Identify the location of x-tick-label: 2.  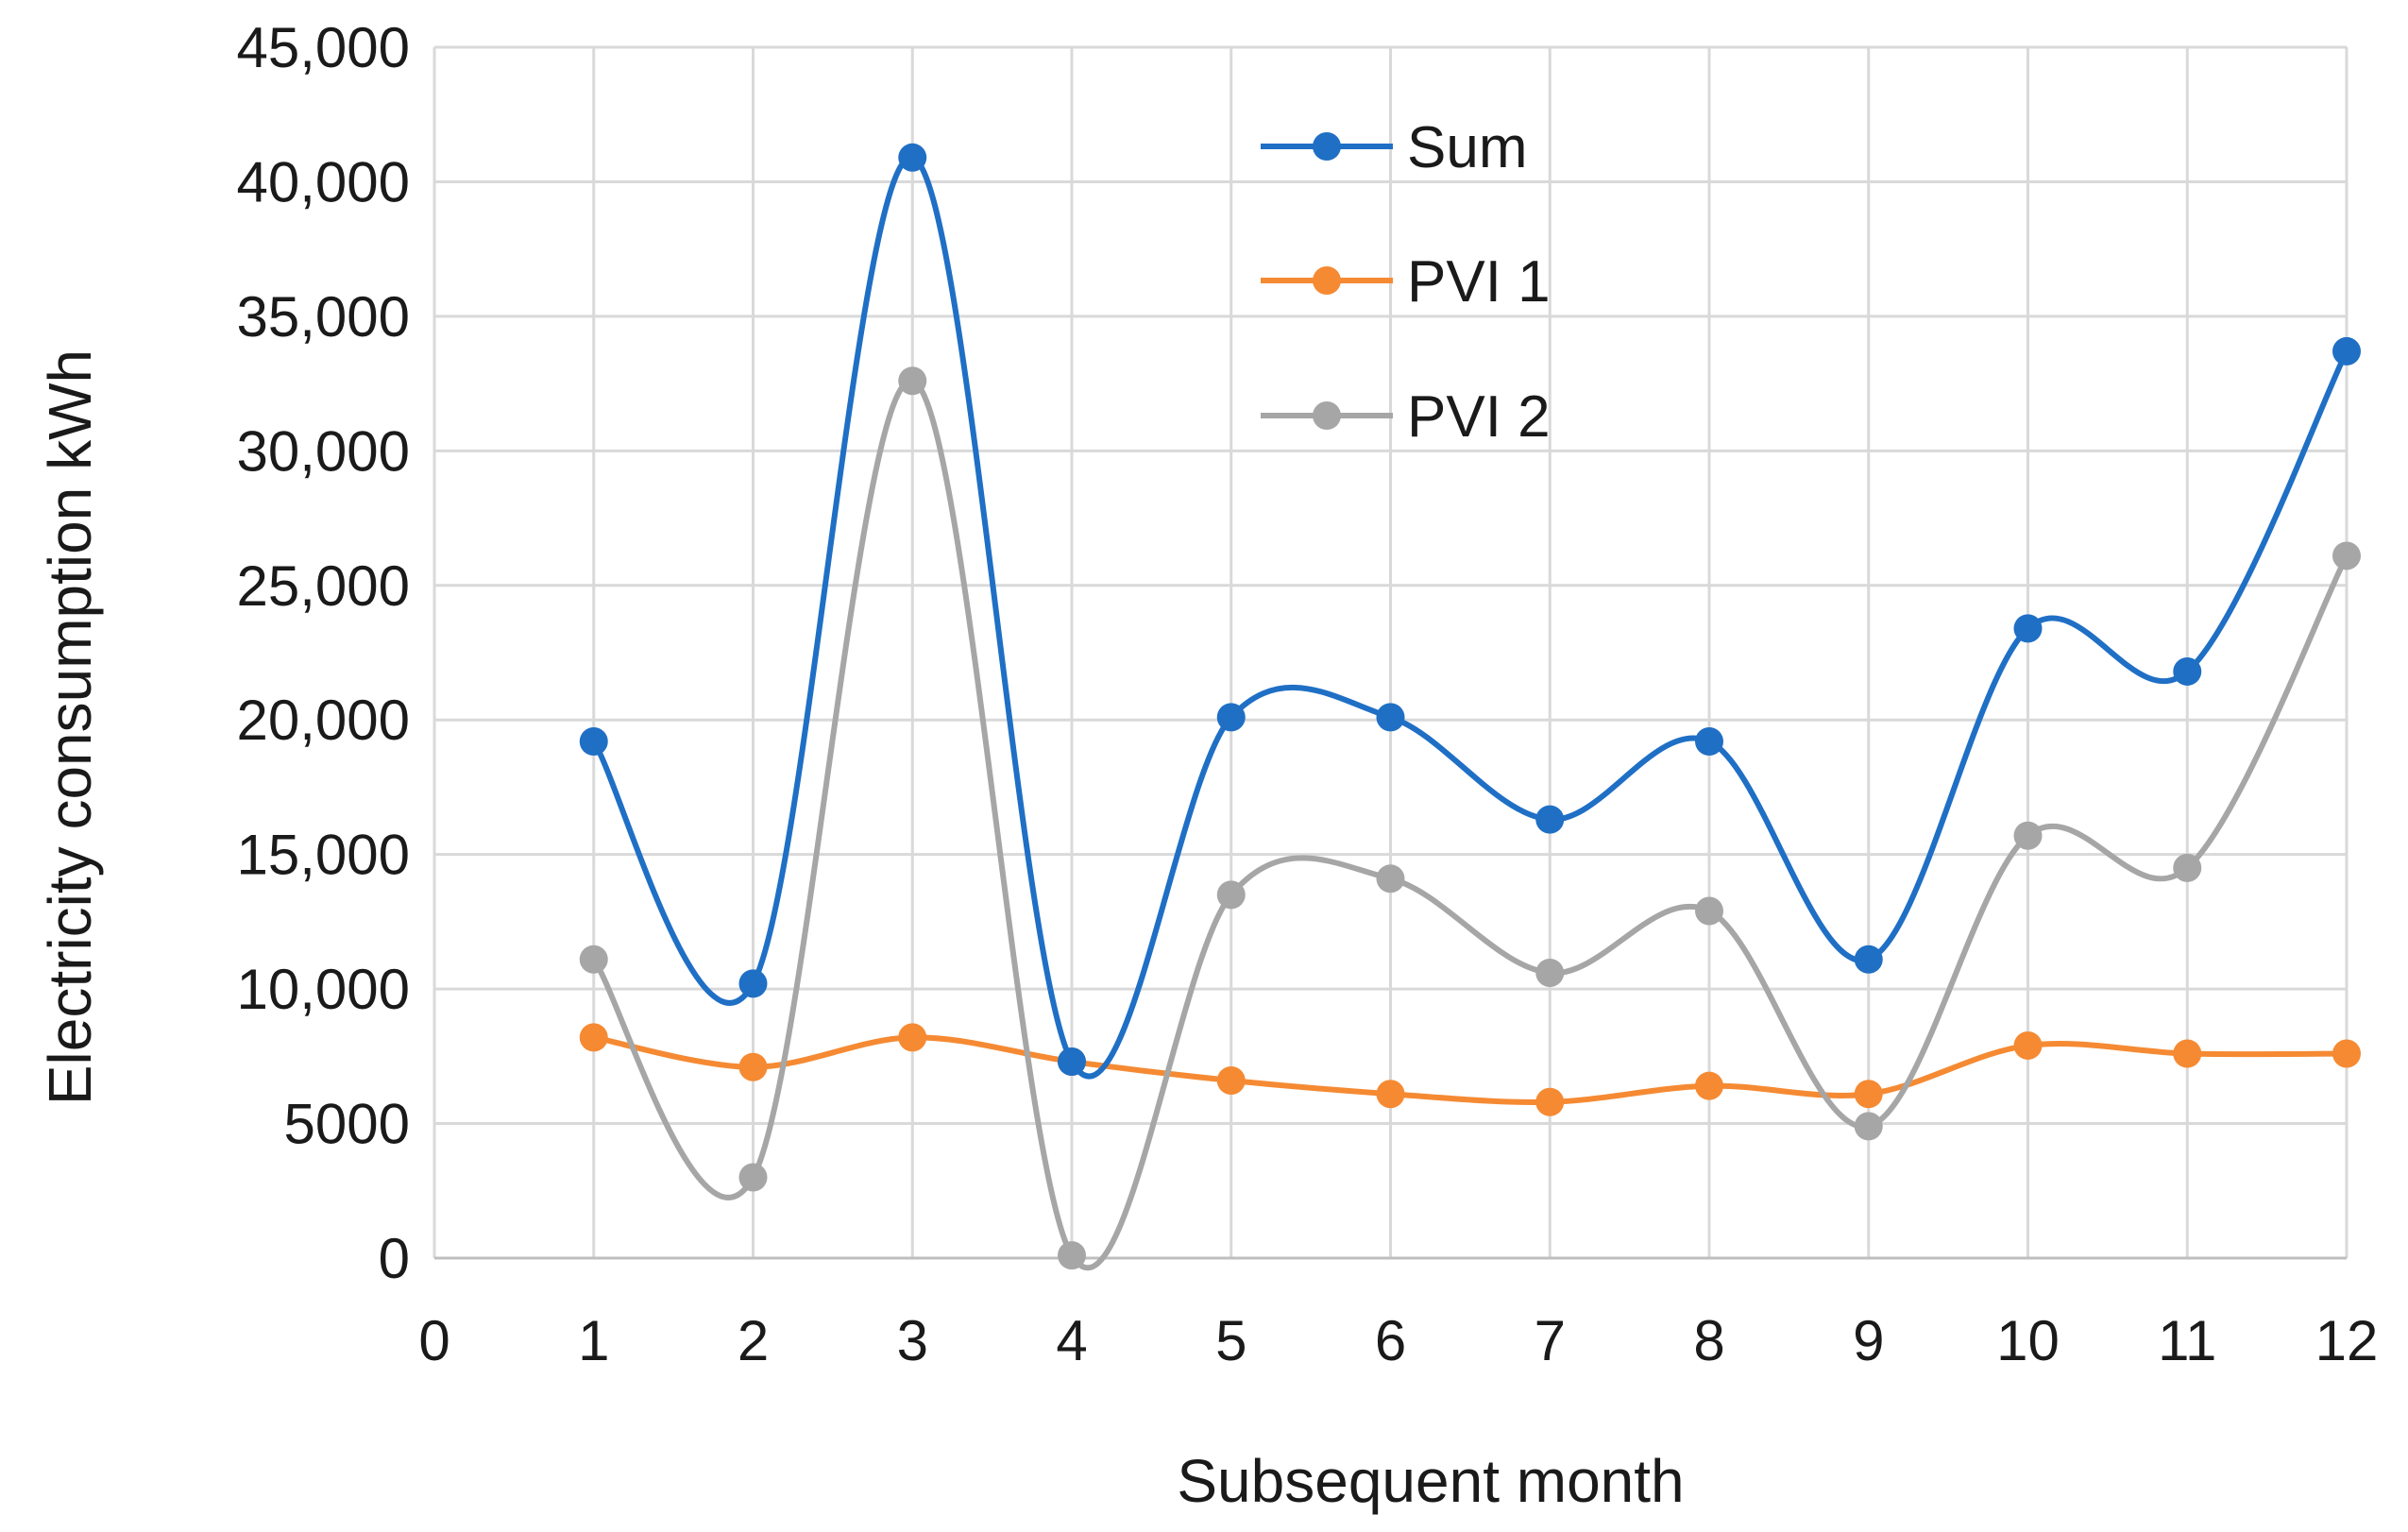
(753, 1340).